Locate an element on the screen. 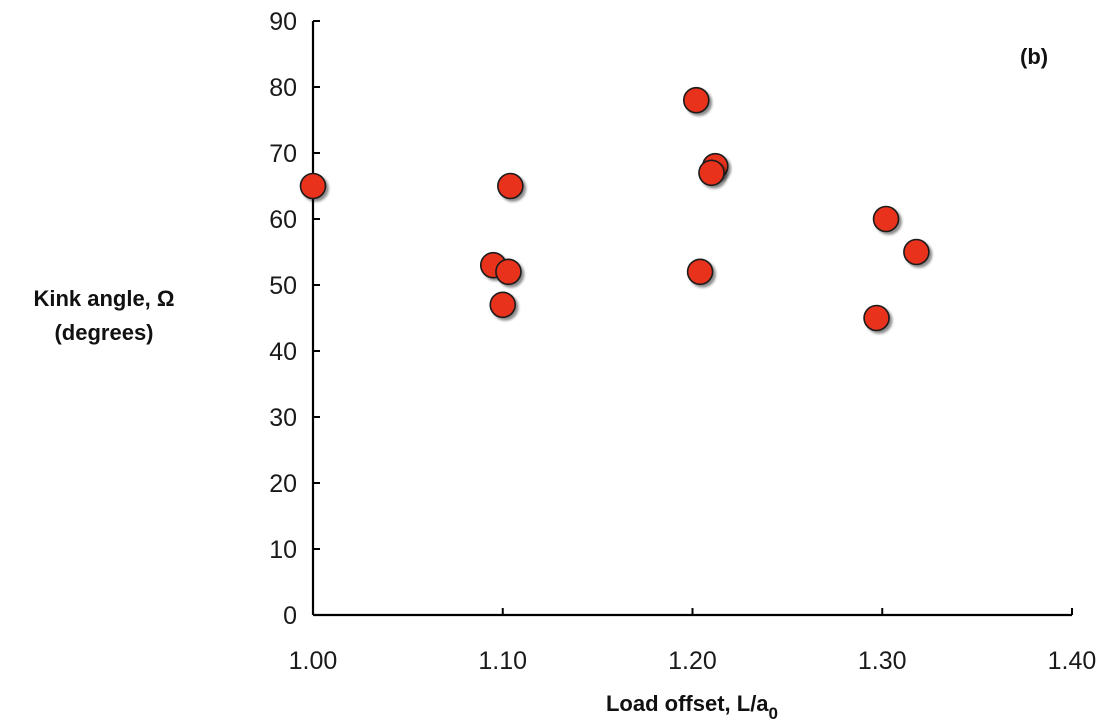  x-tick-label: 1.20 is located at coordinates (692, 661).